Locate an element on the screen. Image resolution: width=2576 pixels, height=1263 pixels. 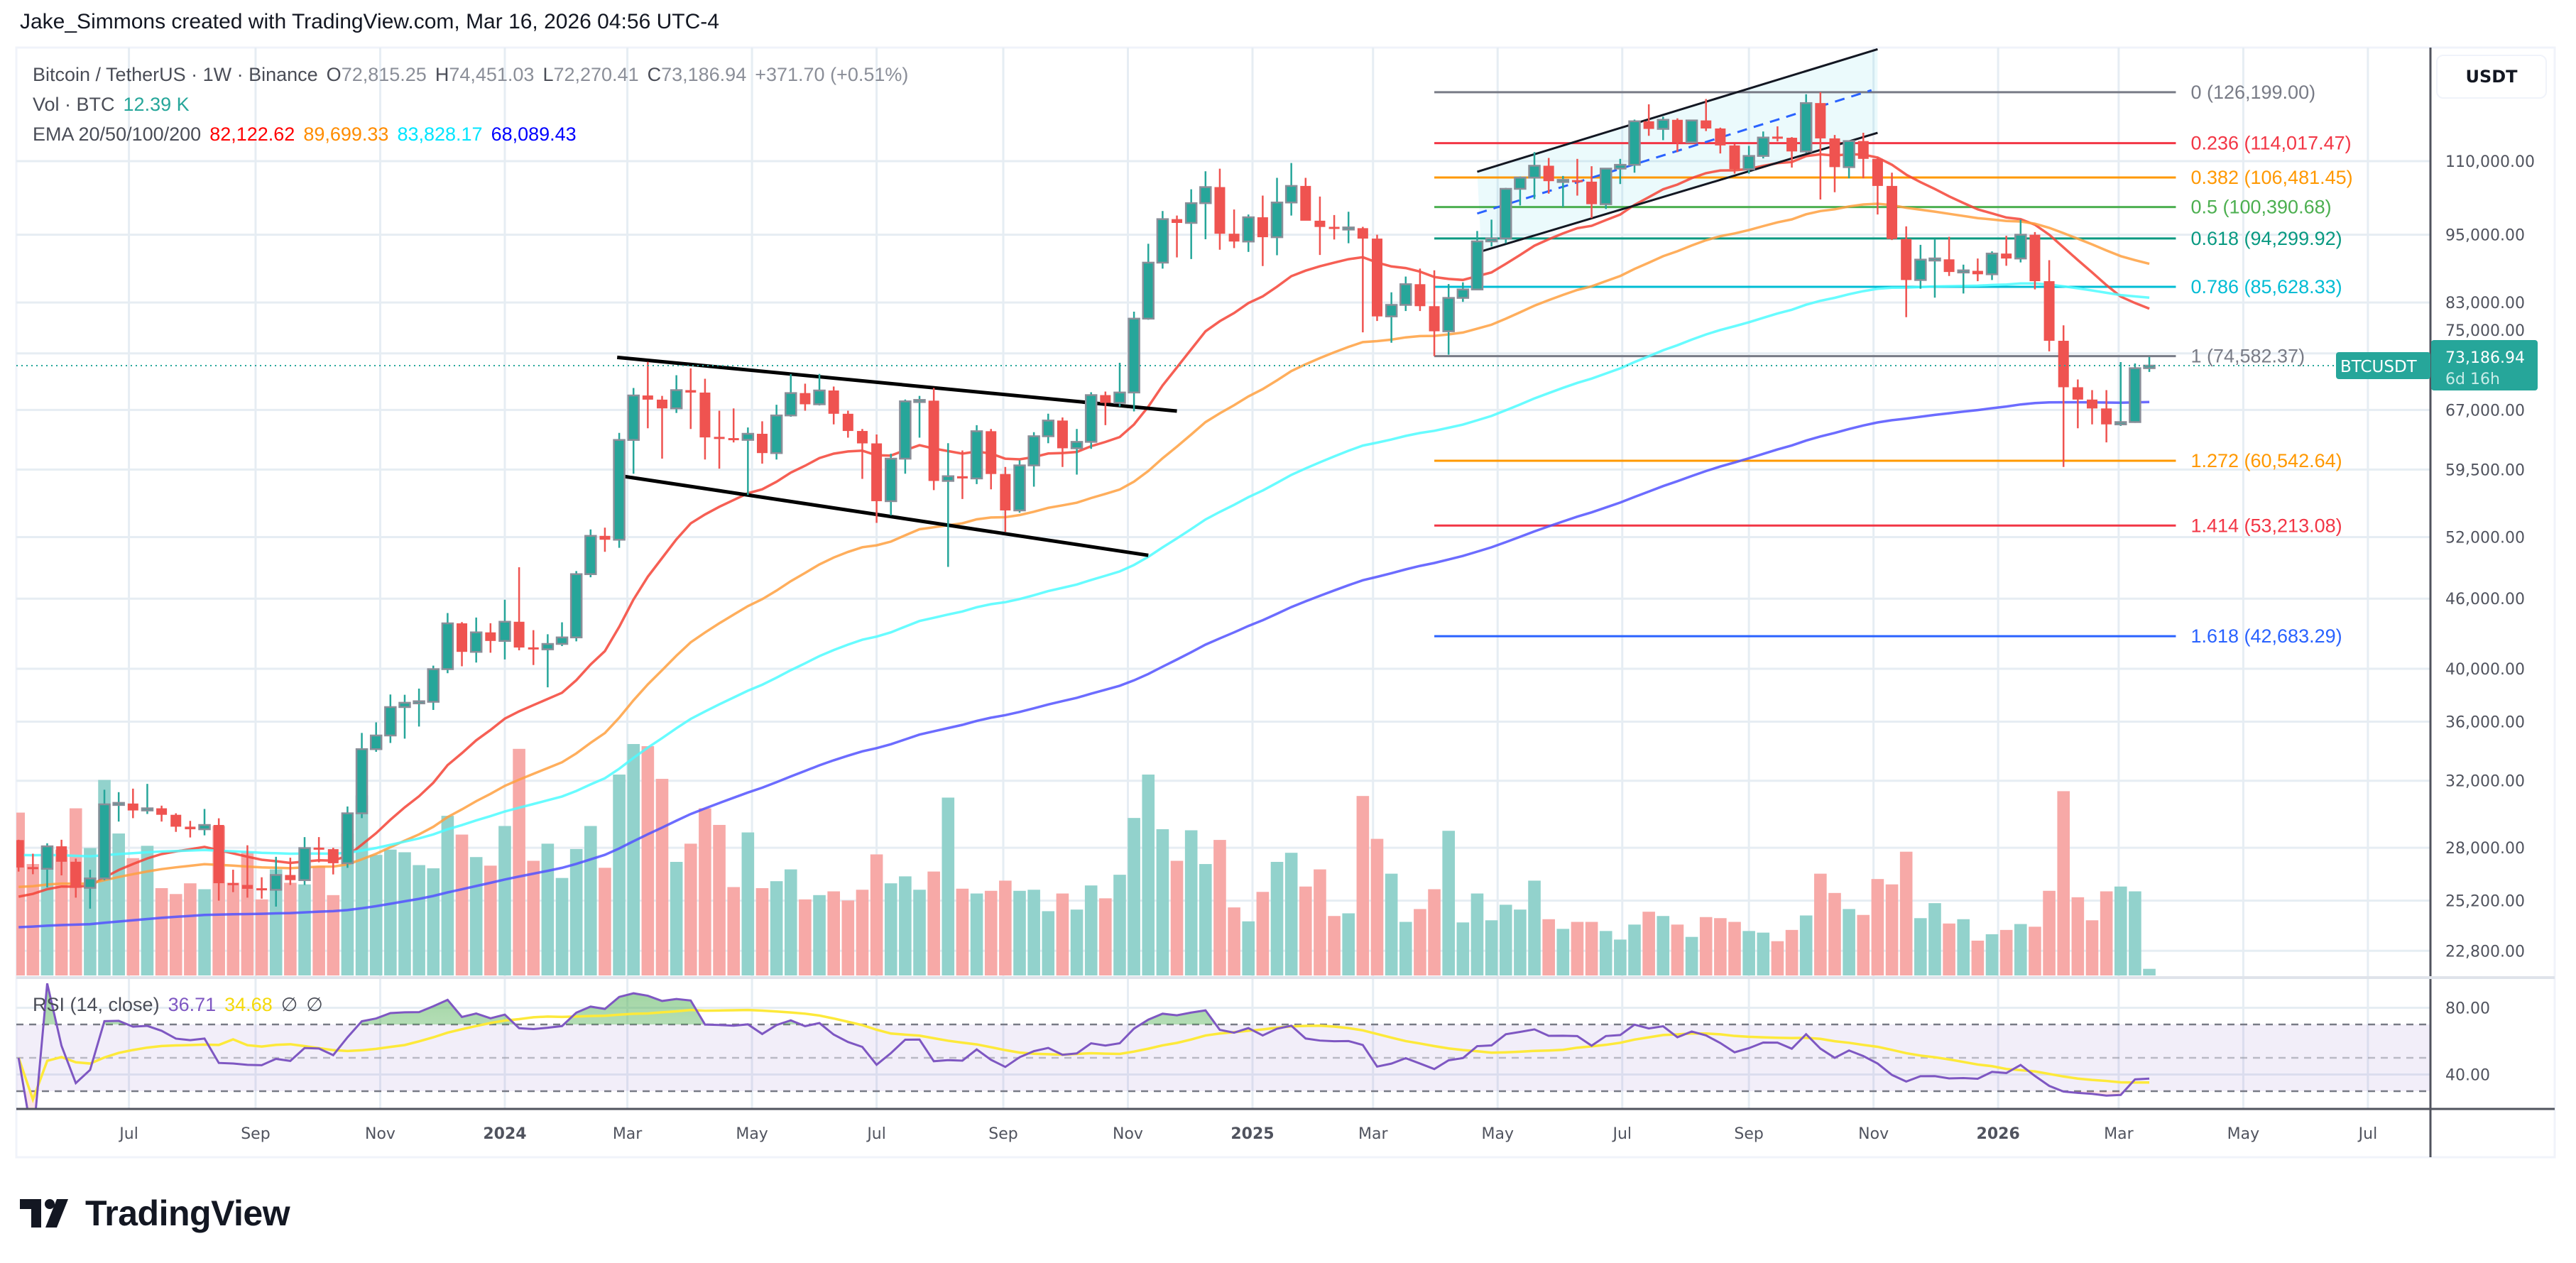
volume-label: Vol · BTC is located at coordinates (74, 104).